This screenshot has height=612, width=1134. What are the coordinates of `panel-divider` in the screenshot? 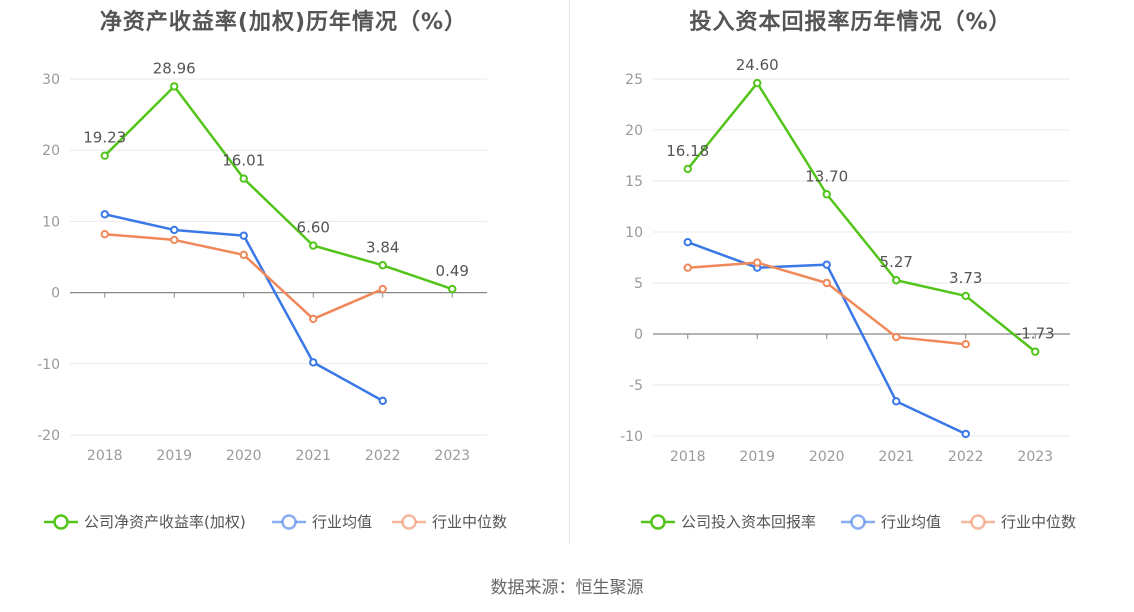 It's located at (569, 272).